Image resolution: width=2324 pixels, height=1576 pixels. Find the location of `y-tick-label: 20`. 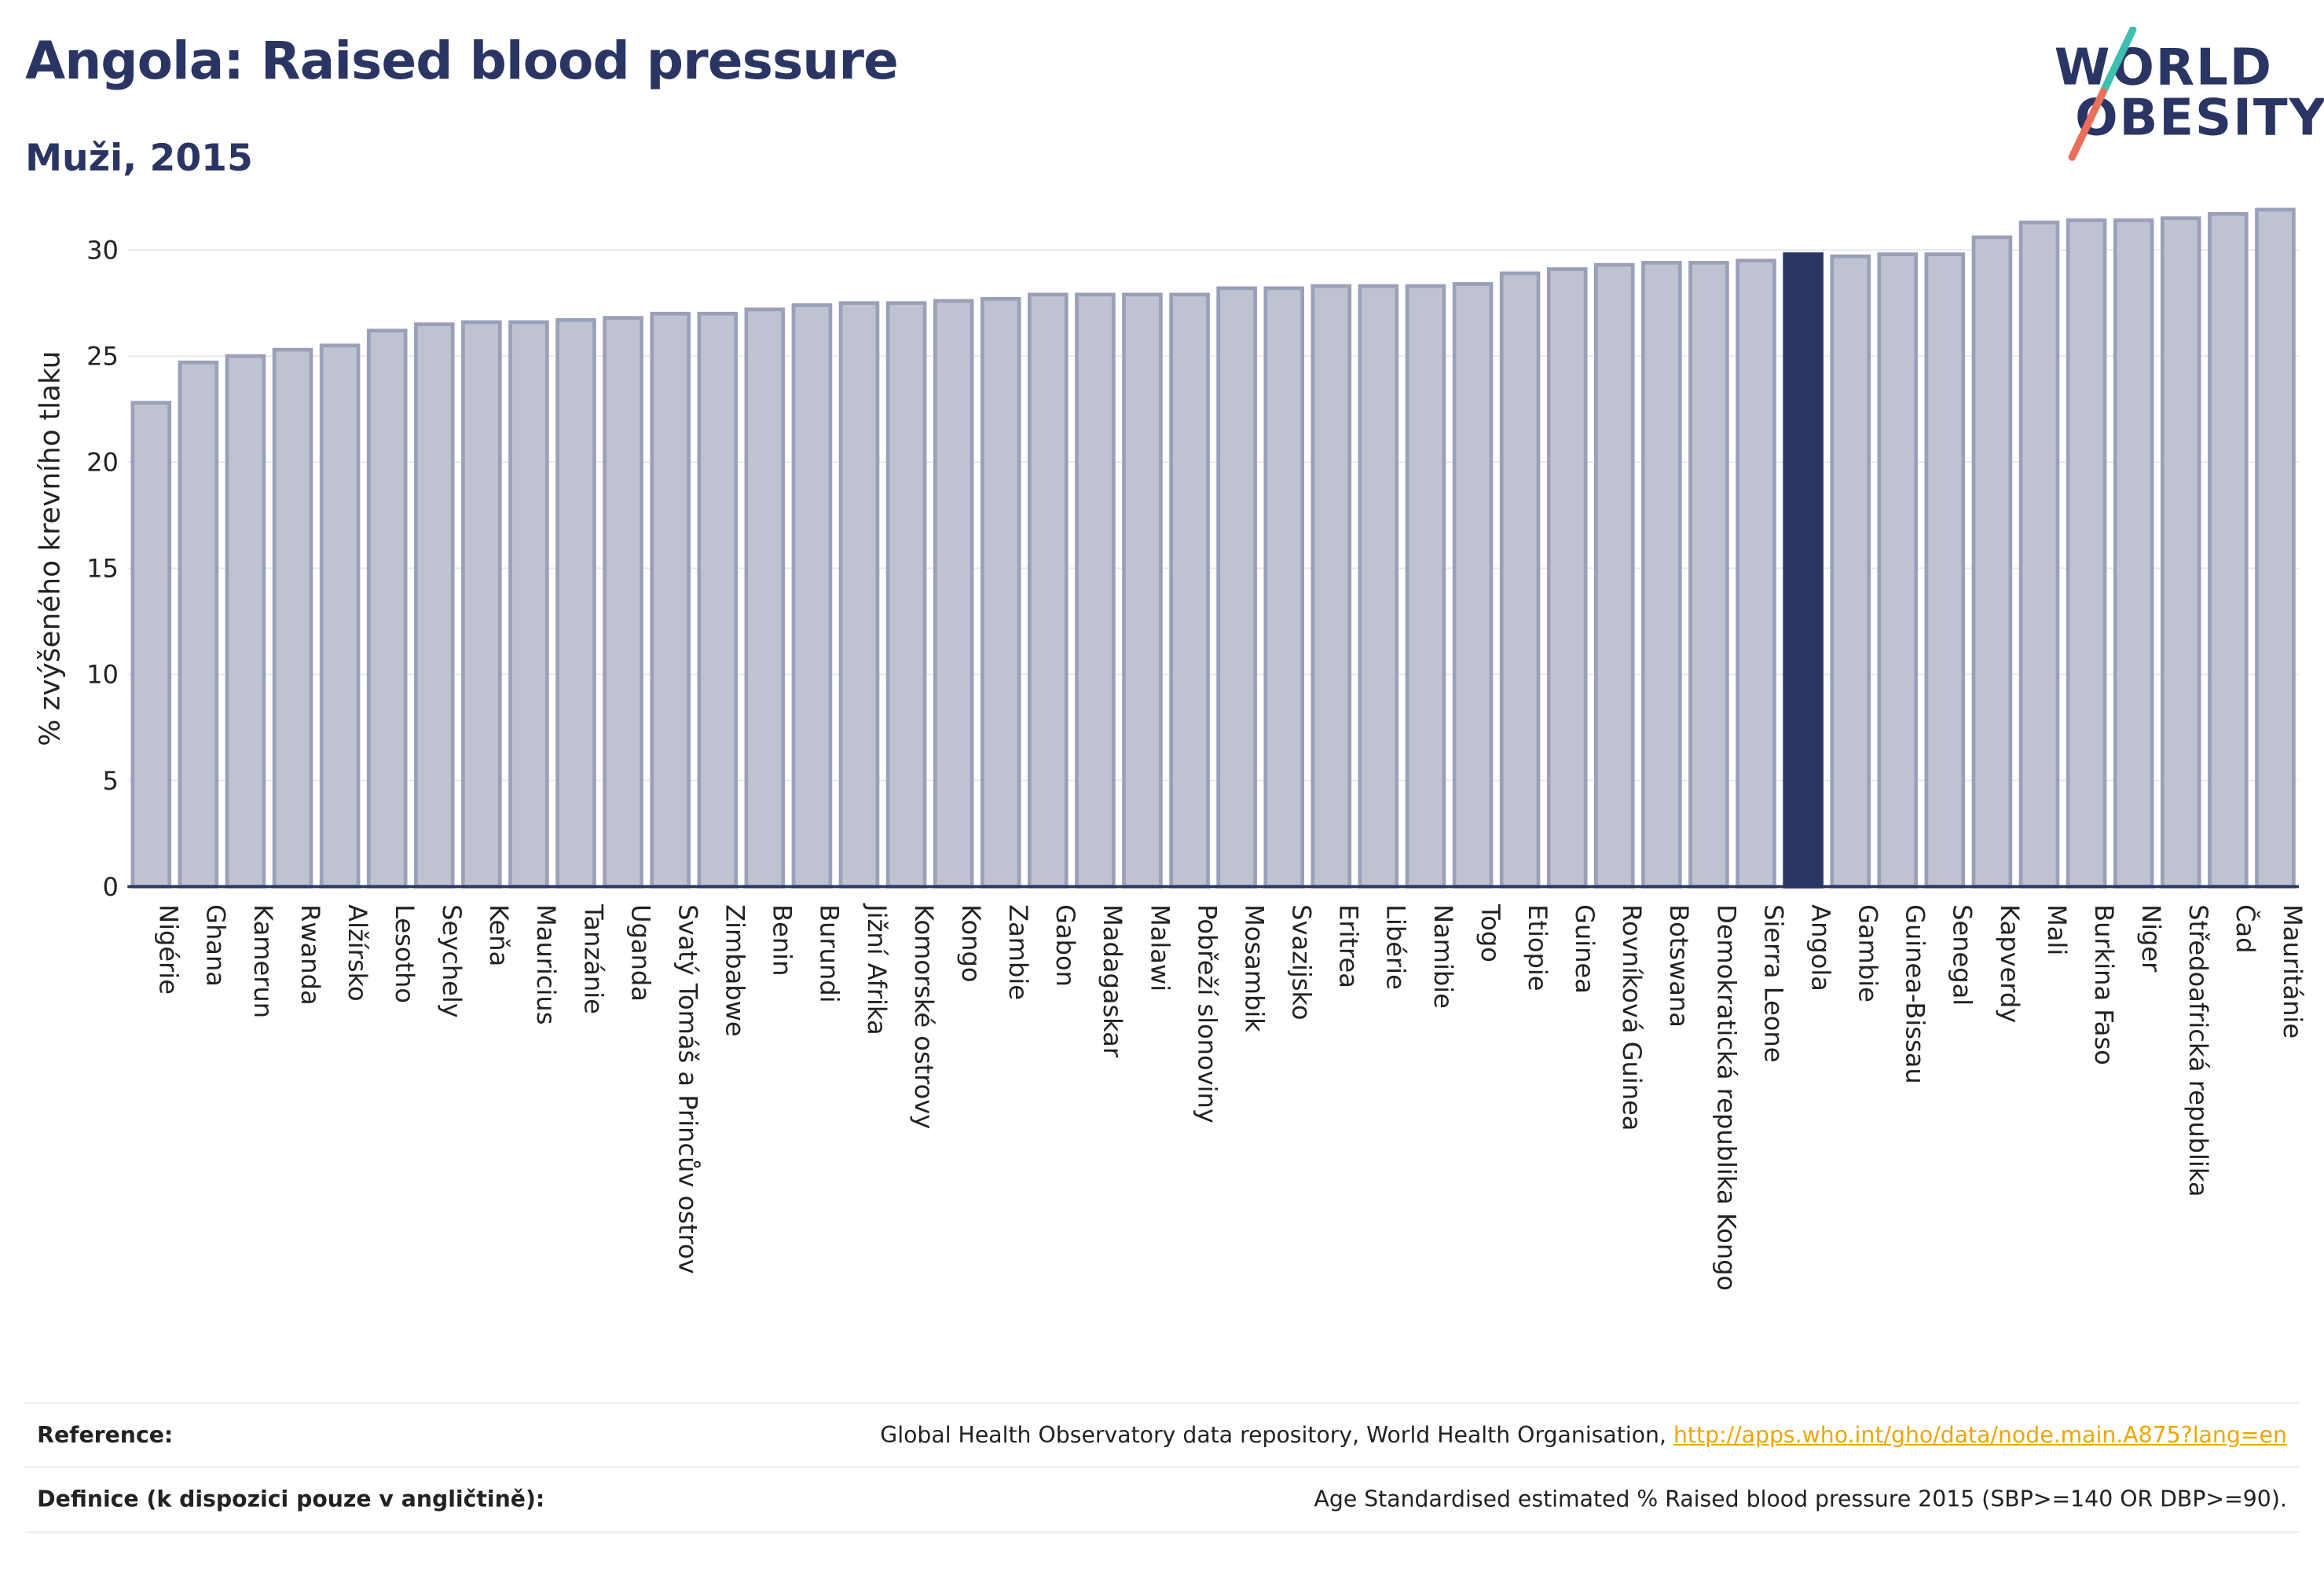

y-tick-label: 20 is located at coordinates (102, 463).